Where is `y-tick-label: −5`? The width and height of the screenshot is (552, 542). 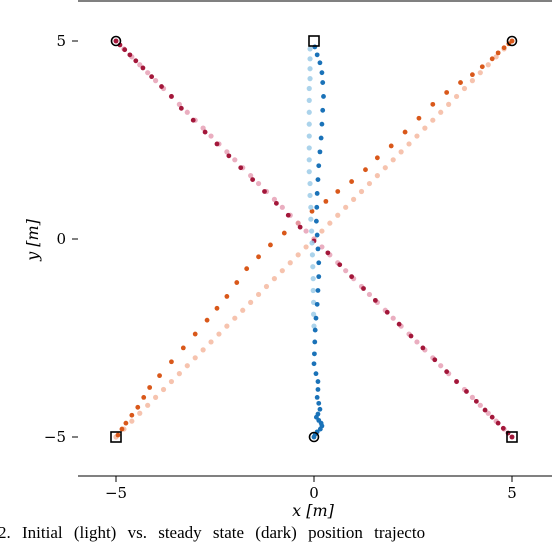
y-tick-label: −5 is located at coordinates (55, 437).